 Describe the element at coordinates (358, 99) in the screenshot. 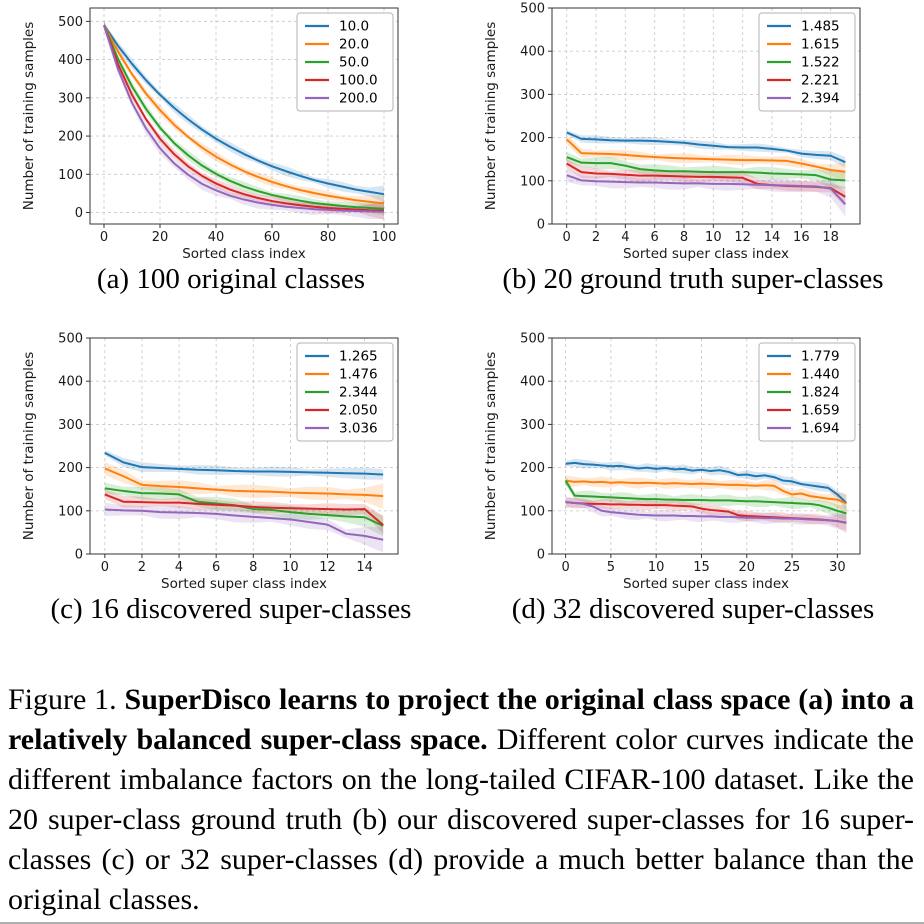

I see `svg-text: 200.0` at that location.